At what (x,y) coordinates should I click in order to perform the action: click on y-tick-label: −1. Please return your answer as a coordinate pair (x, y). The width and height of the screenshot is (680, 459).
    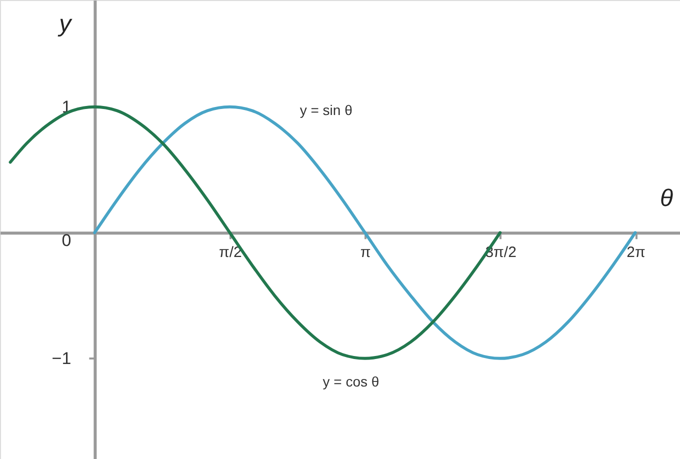
    Looking at the image, I should click on (62, 358).